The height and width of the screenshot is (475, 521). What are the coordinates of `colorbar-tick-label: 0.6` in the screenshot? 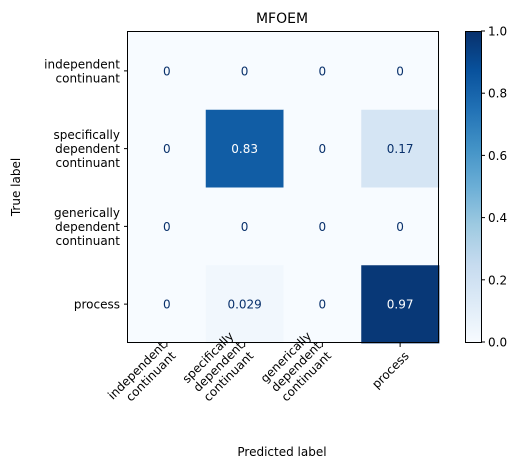 It's located at (497, 156).